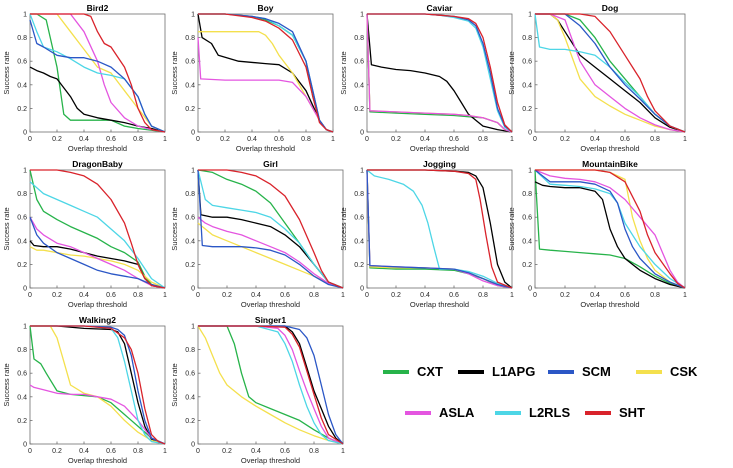  I want to click on legend-item-l1apg: L1APG, so click(496, 371).